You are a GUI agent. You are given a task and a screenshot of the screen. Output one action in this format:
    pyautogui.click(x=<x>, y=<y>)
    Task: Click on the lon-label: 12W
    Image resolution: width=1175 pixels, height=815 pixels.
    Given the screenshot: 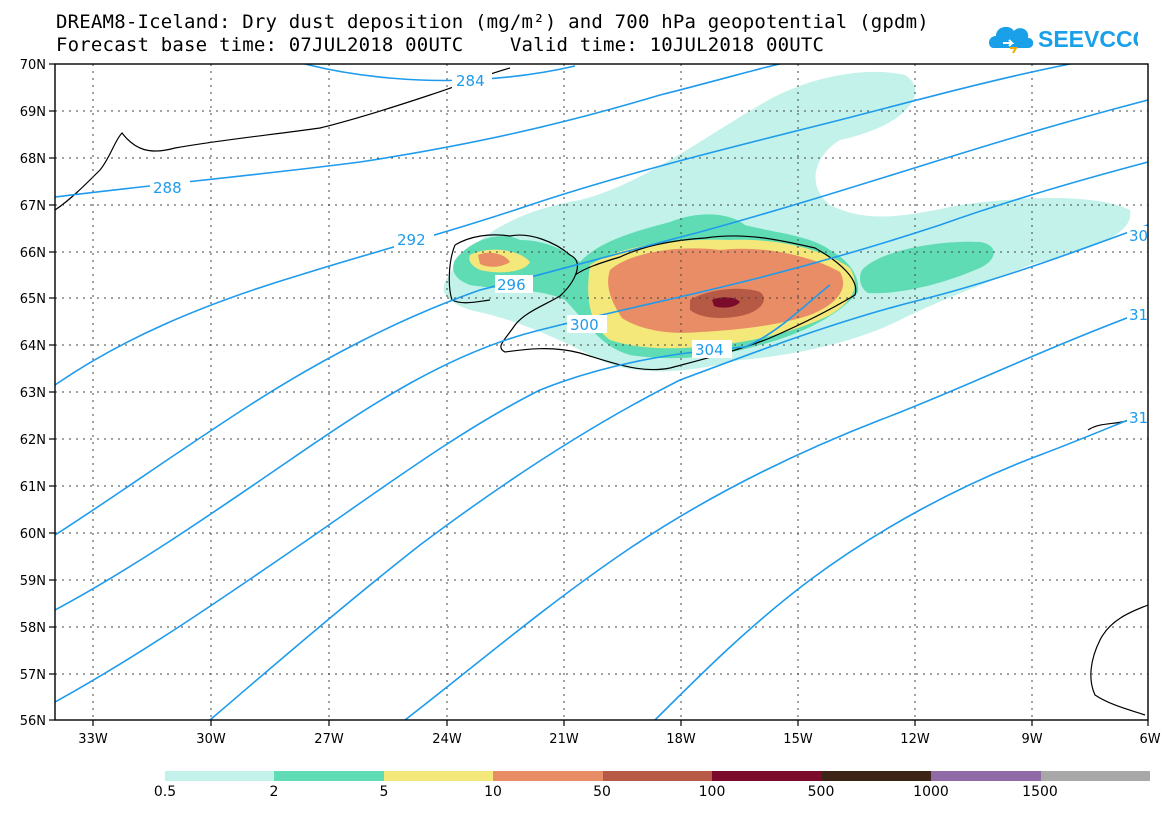 What is the action you would take?
    pyautogui.click(x=915, y=739)
    